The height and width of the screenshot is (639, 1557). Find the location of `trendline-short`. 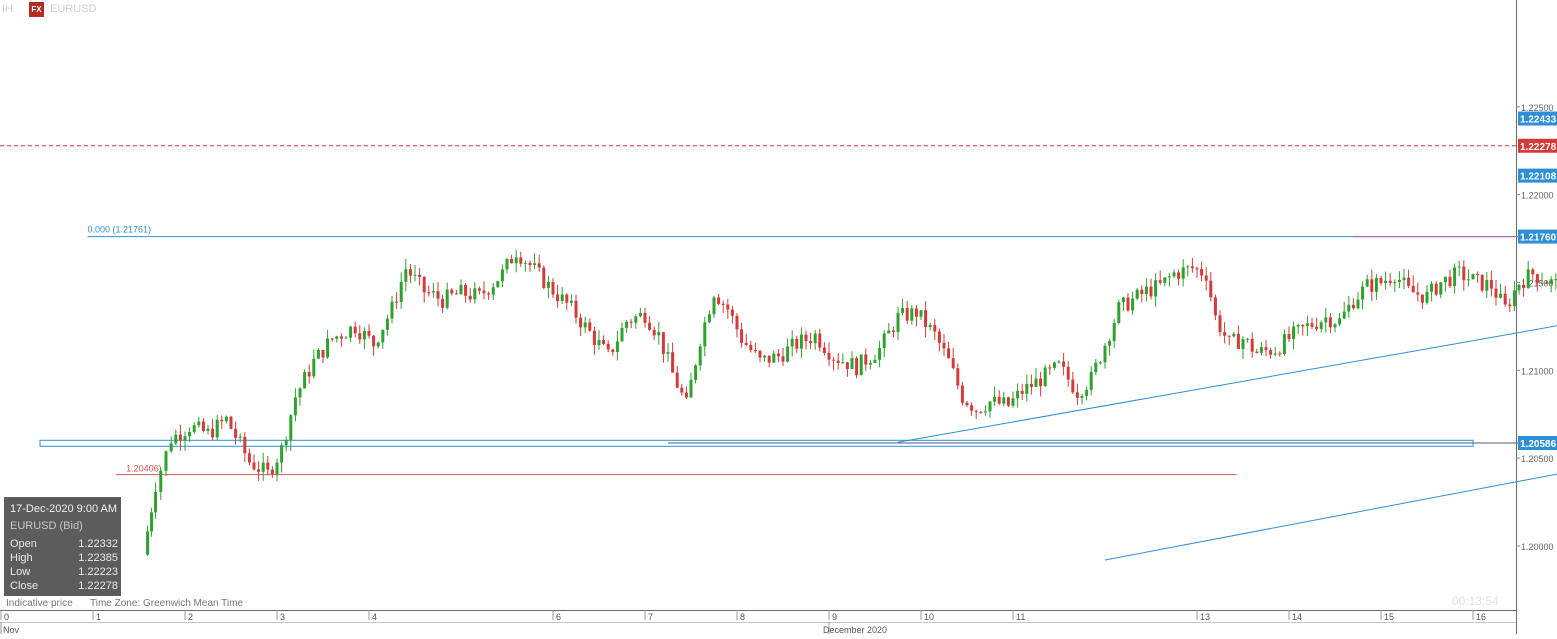

trendline-short is located at coordinates (1227, 384).